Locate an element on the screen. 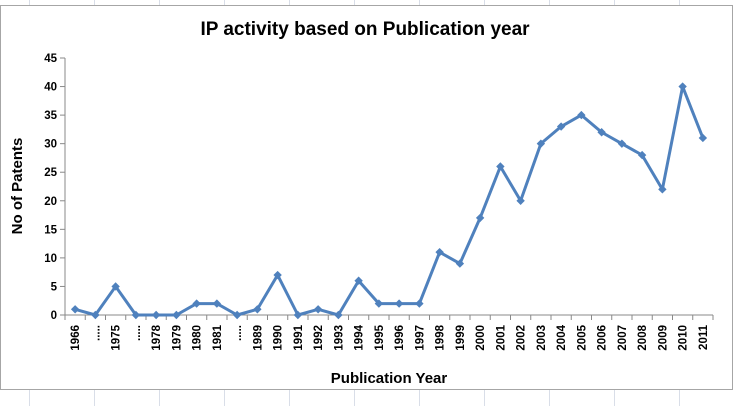 This screenshot has height=406, width=735. y-tick-label: 25 is located at coordinates (50, 173).